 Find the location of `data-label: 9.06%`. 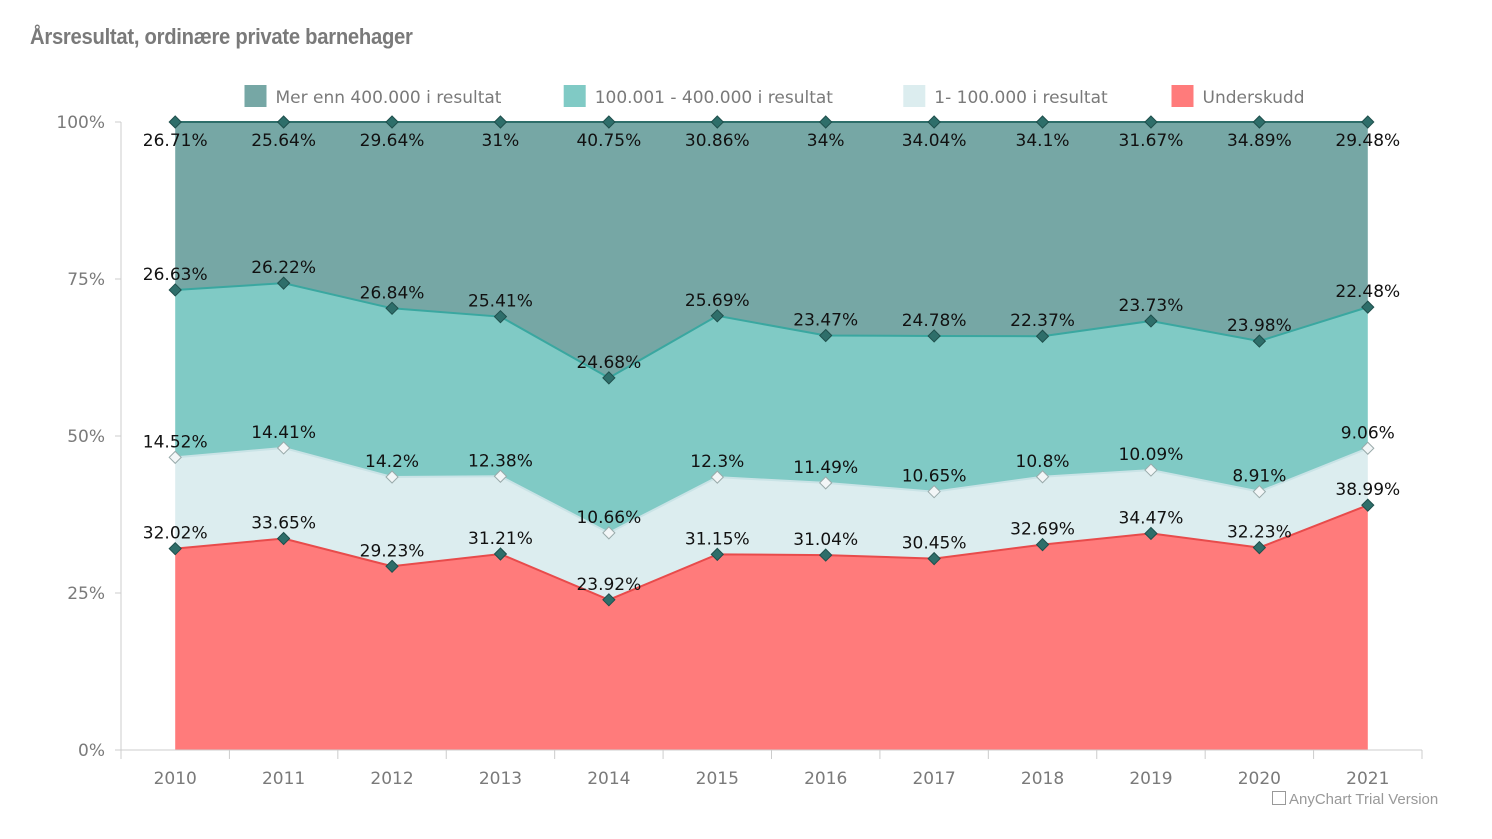

data-label: 9.06% is located at coordinates (1368, 433).